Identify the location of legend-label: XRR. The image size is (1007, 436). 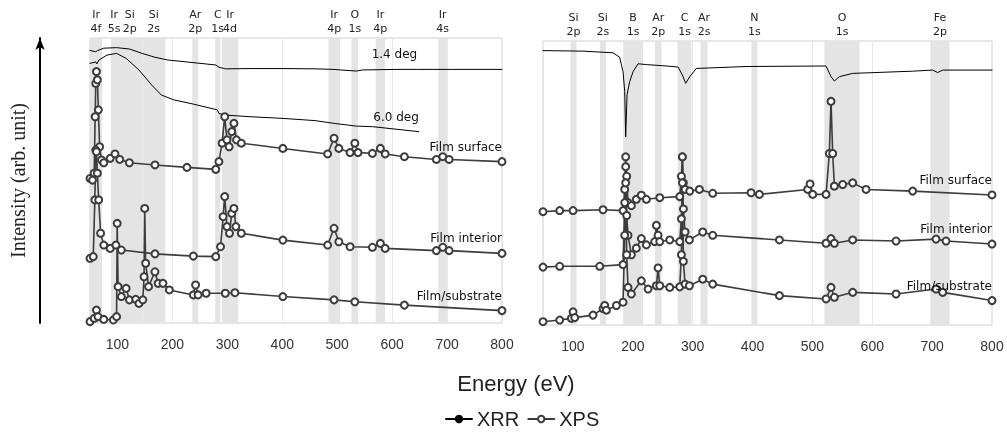
(498, 419).